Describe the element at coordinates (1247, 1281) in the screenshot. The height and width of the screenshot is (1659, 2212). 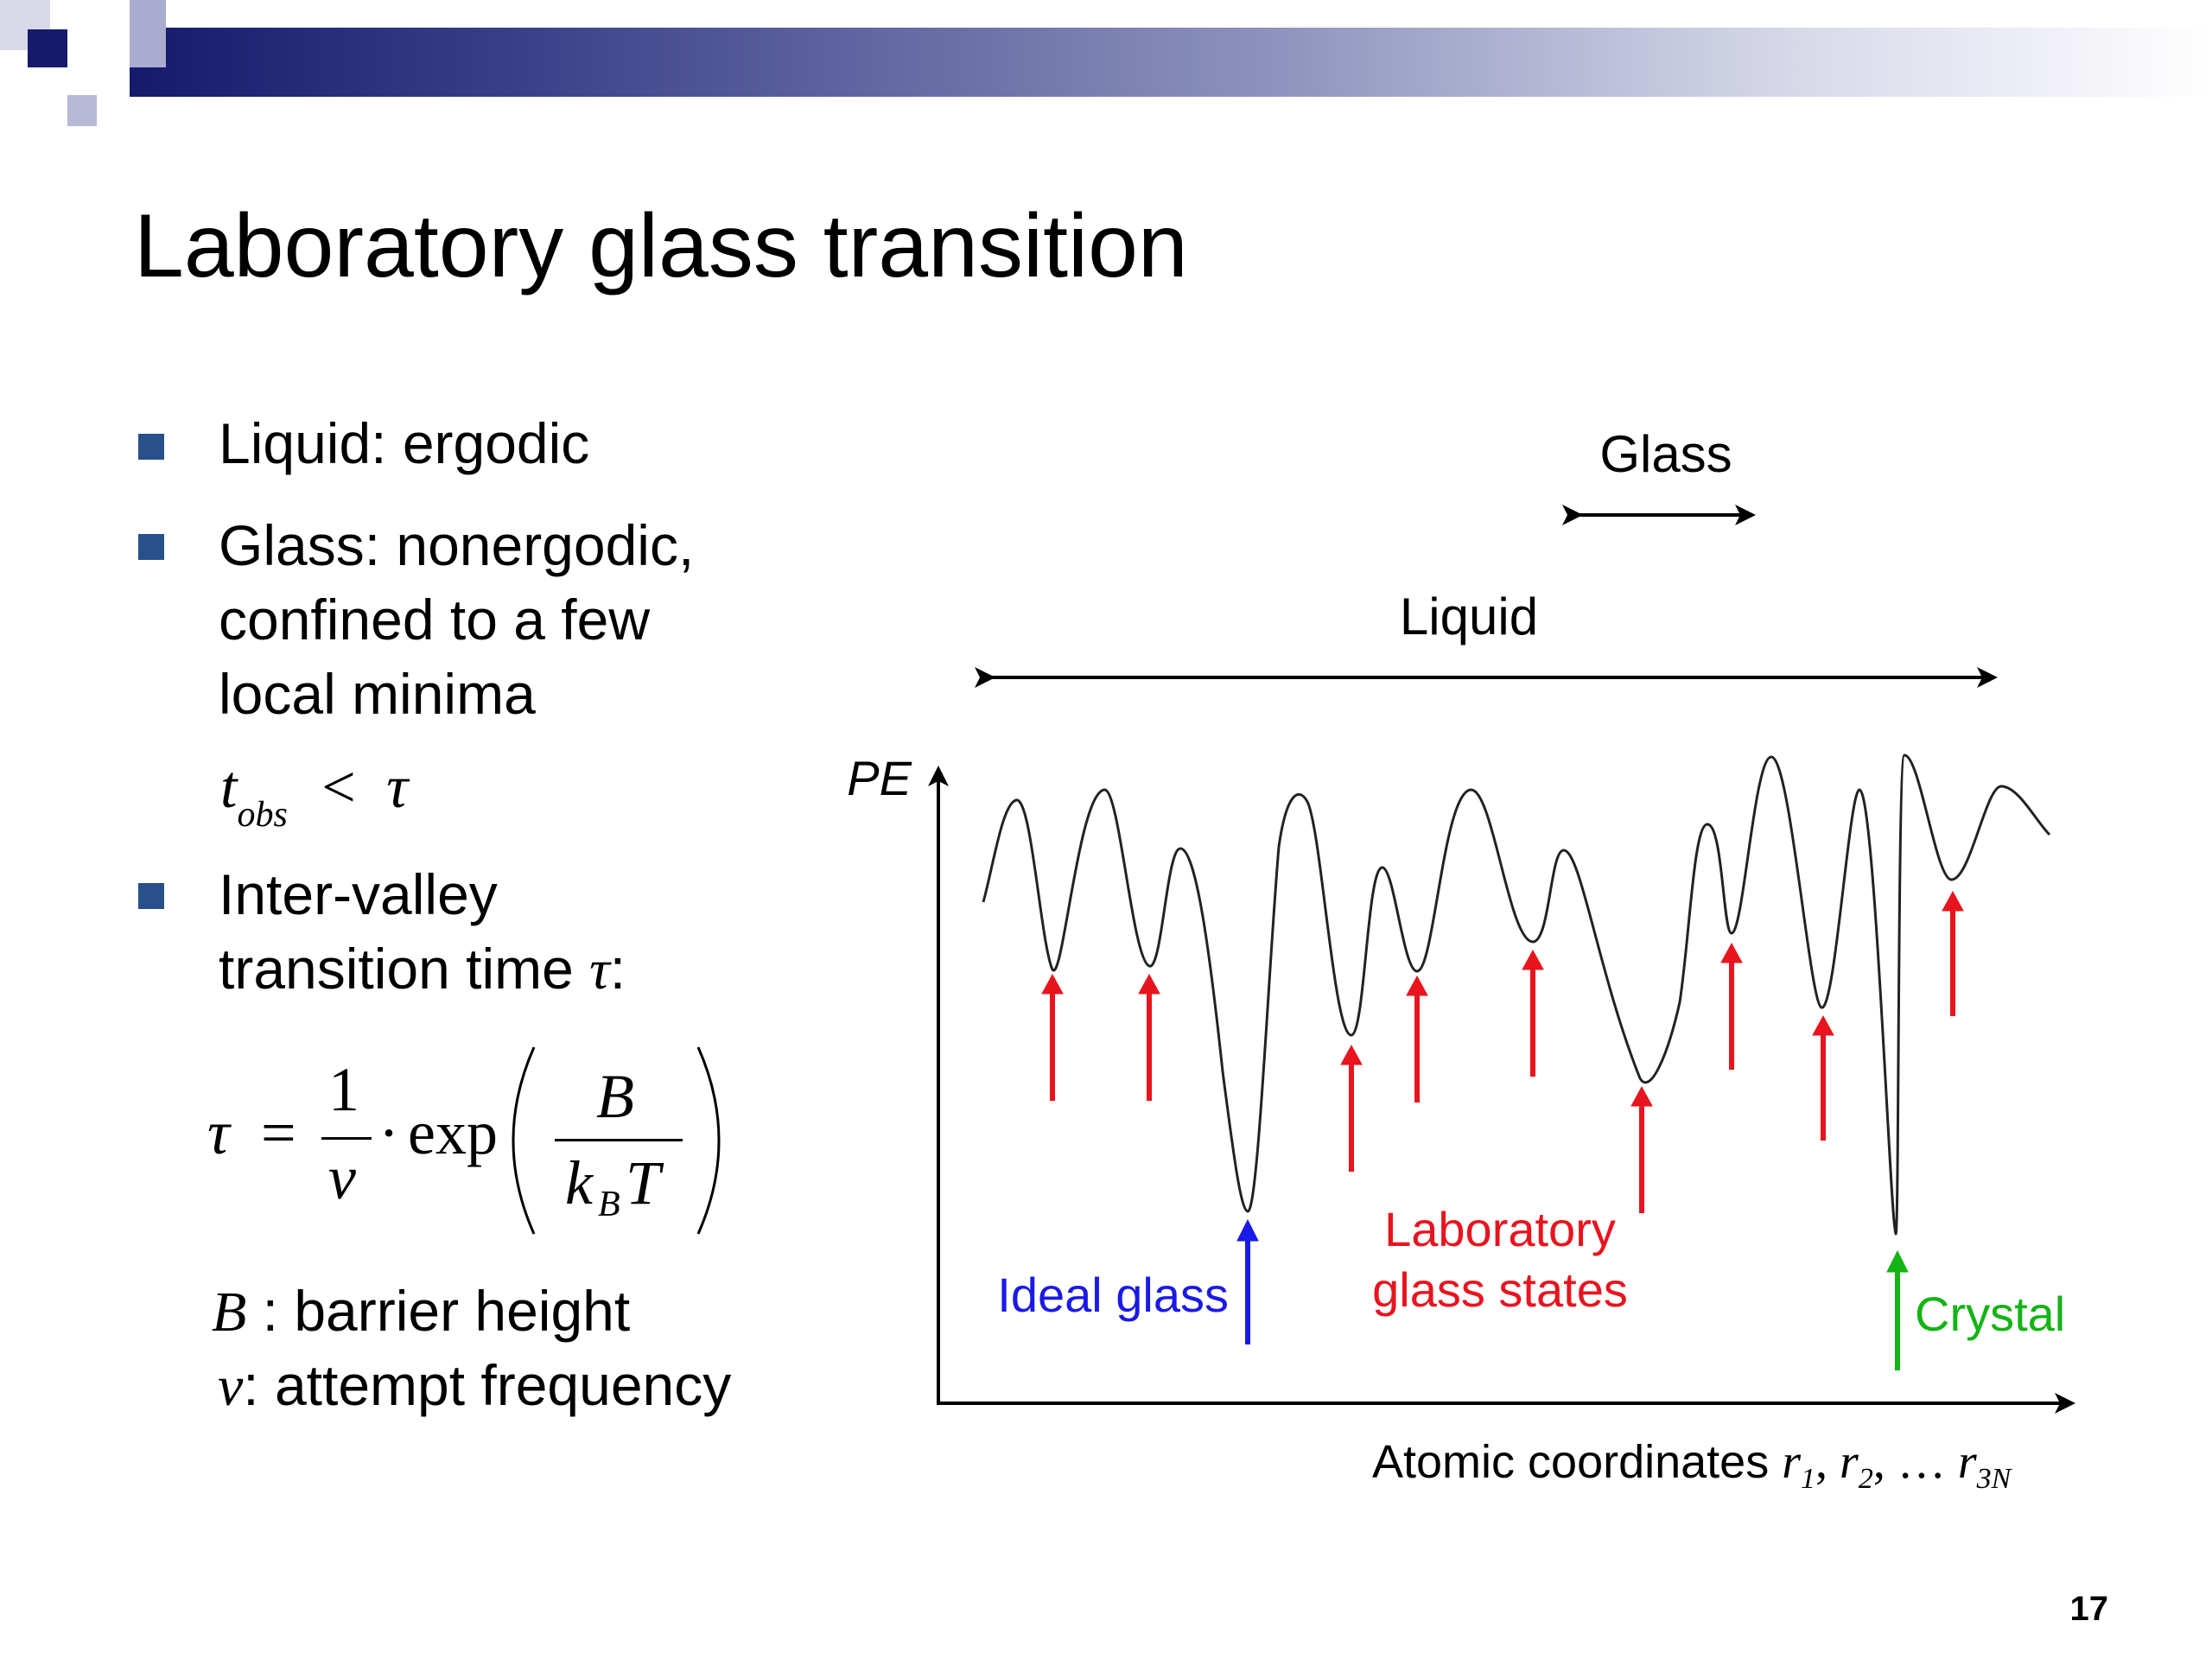
I see `ideal-glass-arrow` at that location.